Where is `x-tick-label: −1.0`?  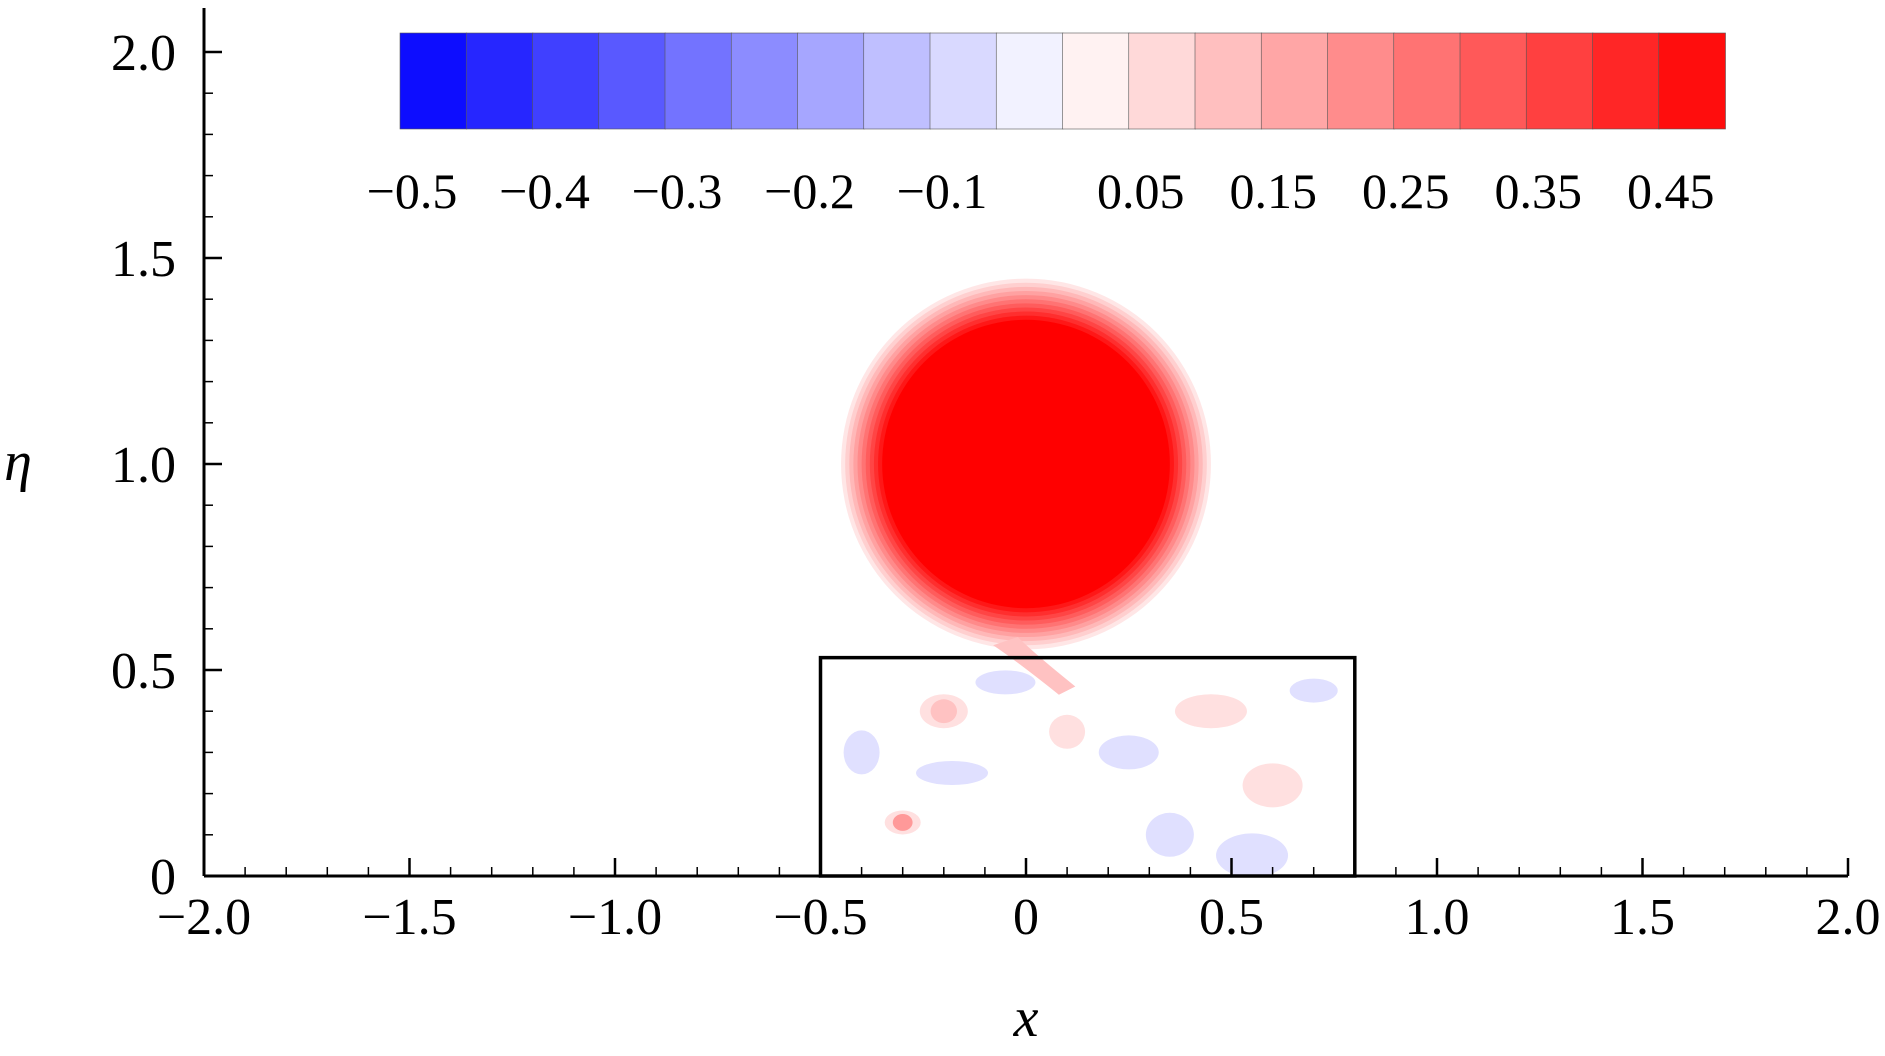
x-tick-label: −1.0 is located at coordinates (615, 917).